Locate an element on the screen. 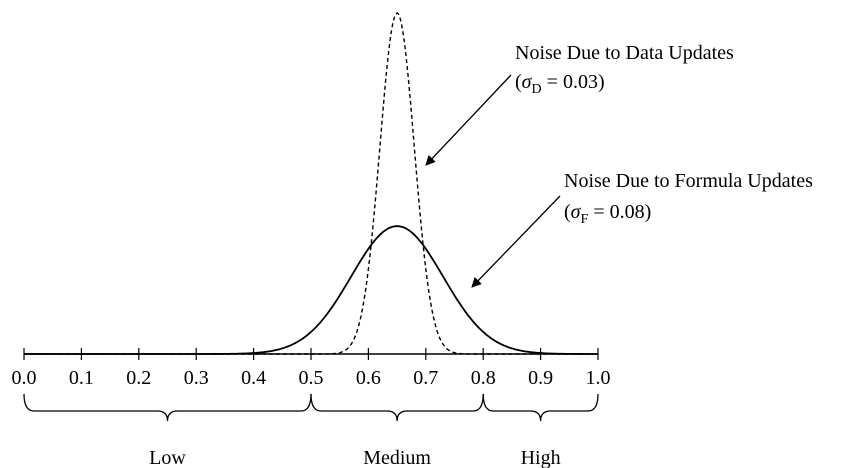 The height and width of the screenshot is (468, 865). x-tick-label-5: 0.5 is located at coordinates (311, 378).